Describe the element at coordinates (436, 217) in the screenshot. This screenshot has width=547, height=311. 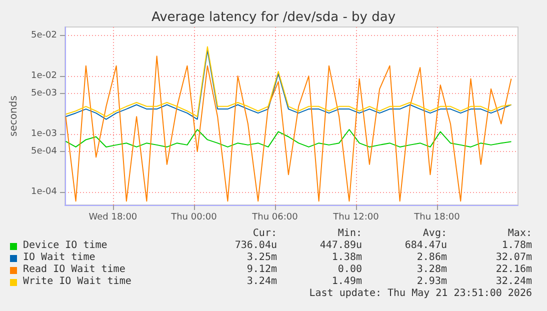
I see `x-tick-label: Thu 18:00` at that location.